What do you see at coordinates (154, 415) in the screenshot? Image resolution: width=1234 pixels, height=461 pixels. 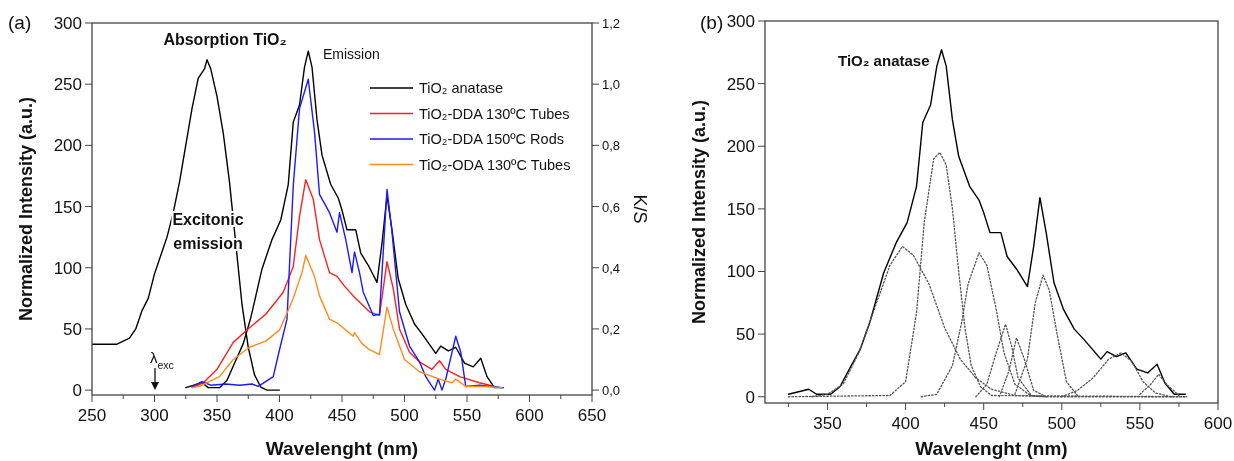 I see `x-tick-label: 300` at bounding box center [154, 415].